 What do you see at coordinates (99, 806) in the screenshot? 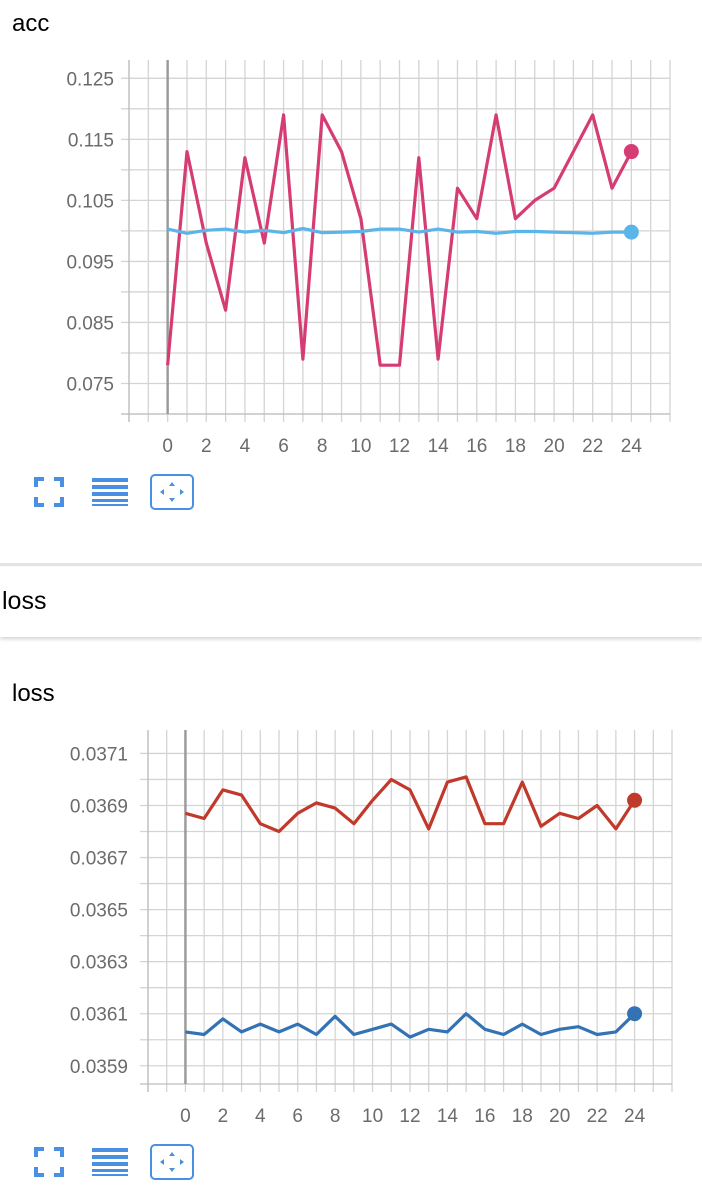
I see `y-tick-label: 0.0369` at bounding box center [99, 806].